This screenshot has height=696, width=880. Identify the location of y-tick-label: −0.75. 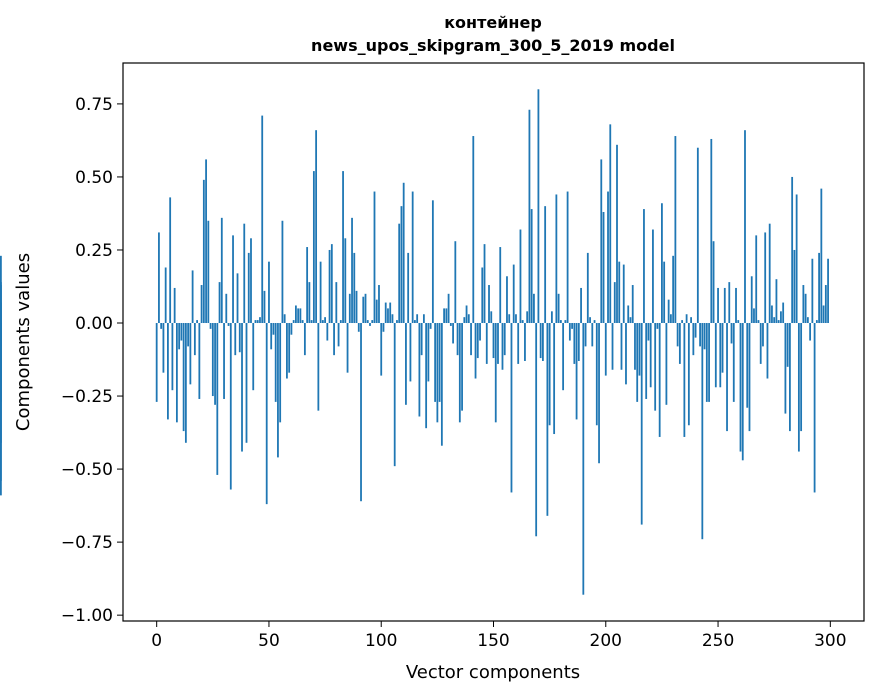
(87, 543).